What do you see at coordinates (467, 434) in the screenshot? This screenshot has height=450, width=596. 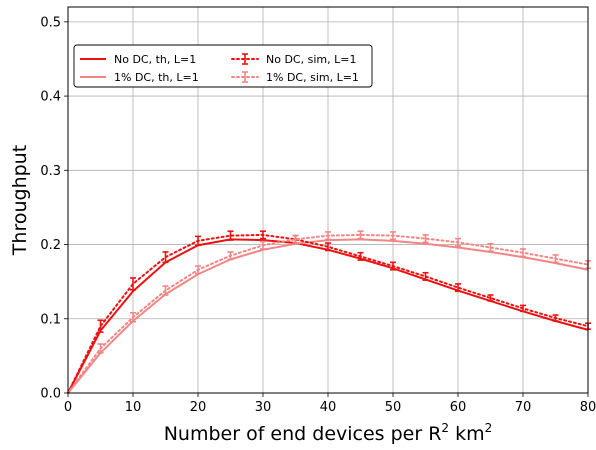 I see `x-axis-label-unit: km` at bounding box center [467, 434].